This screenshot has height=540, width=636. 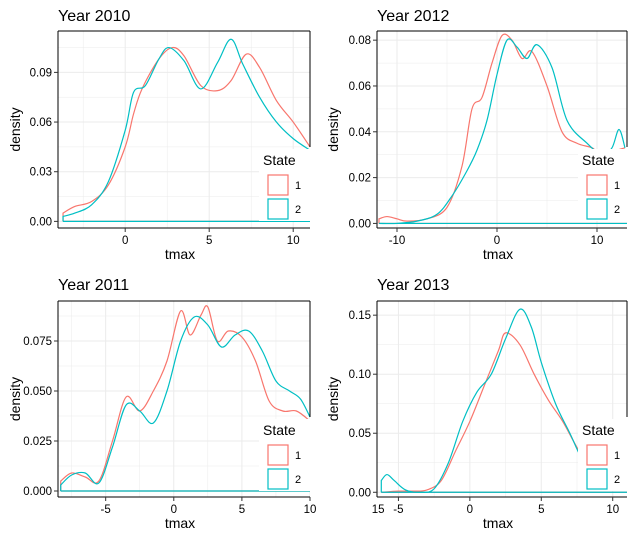 I want to click on gridlines, so click(x=184, y=129).